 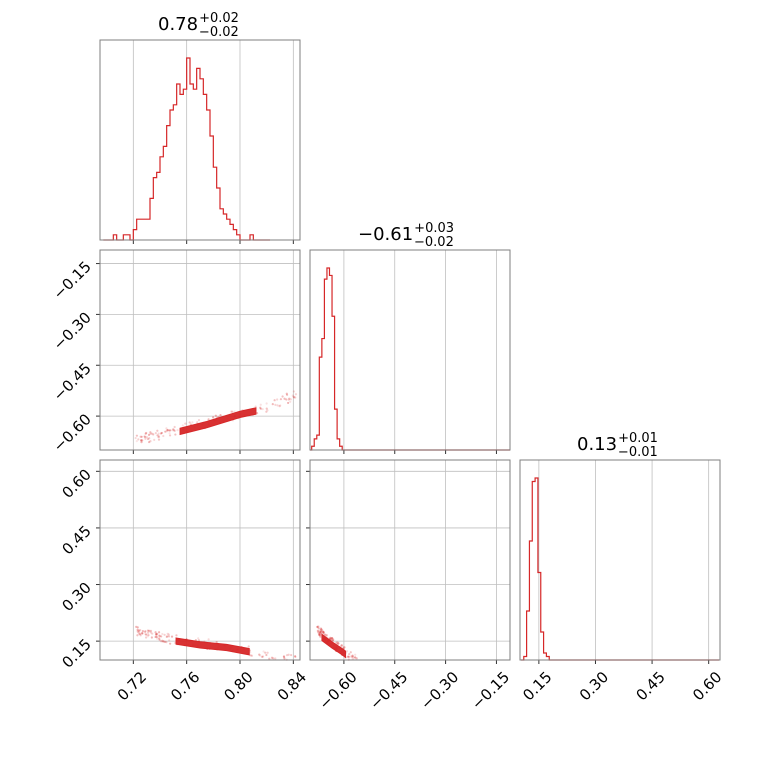 I want to click on minus-param-0: −0.02, so click(x=219, y=32).